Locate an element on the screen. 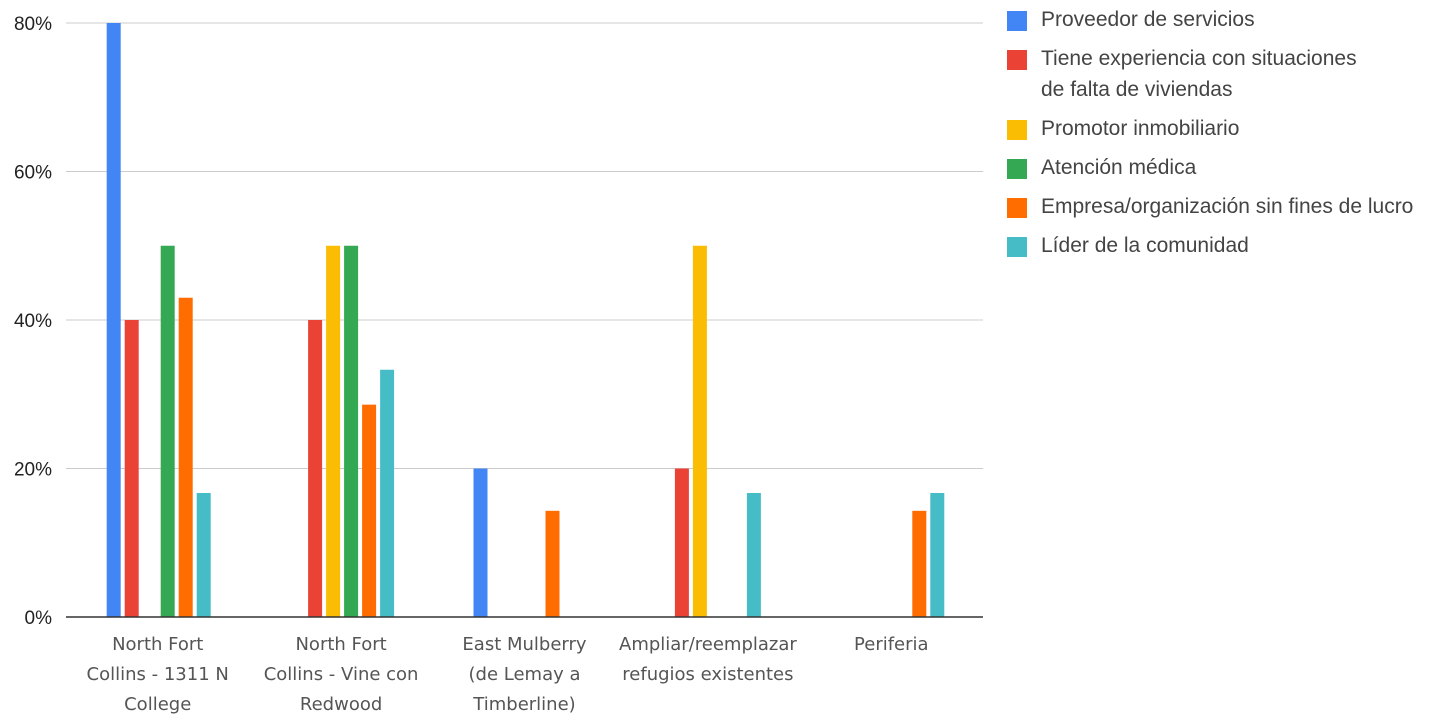 The width and height of the screenshot is (1439, 723). x-tick-label-line: (de Lemay a is located at coordinates (525, 674).